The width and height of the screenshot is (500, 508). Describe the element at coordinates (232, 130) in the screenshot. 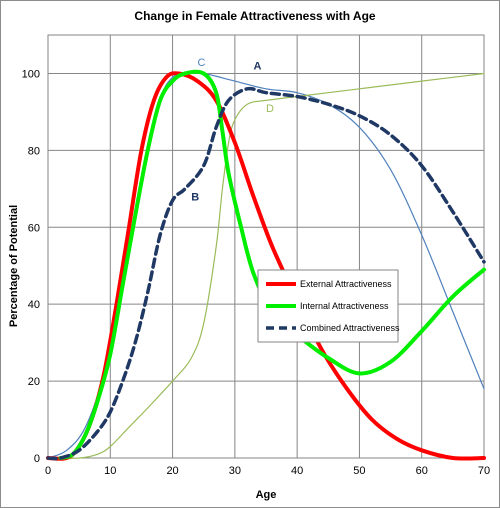

I see `curve-labels: A B C D` at that location.